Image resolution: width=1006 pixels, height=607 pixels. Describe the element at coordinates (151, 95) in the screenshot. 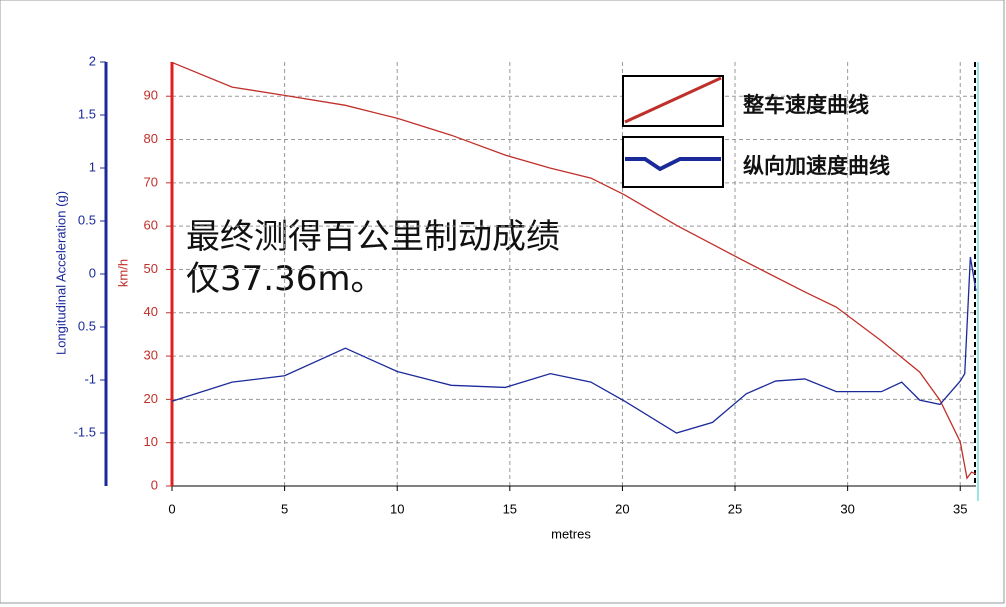

I see `y-tick-label: 90` at that location.